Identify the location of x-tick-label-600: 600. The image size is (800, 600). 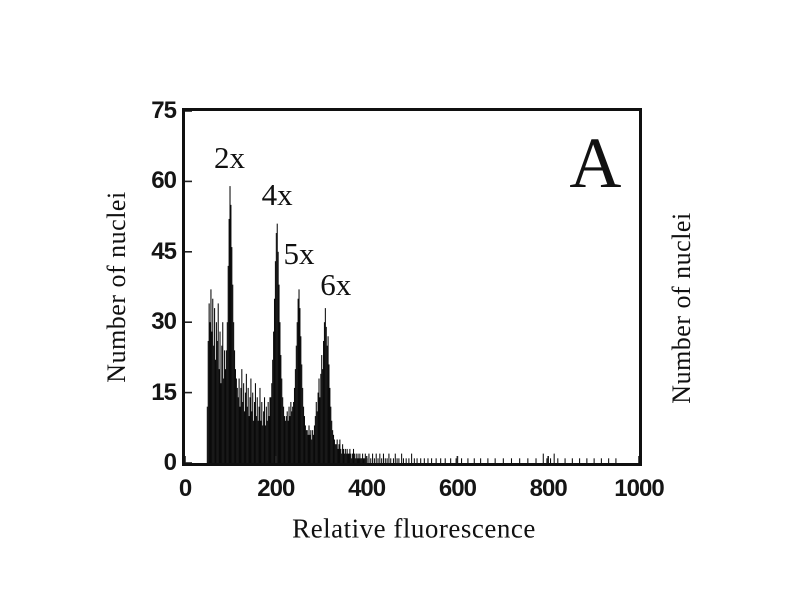
(457, 488).